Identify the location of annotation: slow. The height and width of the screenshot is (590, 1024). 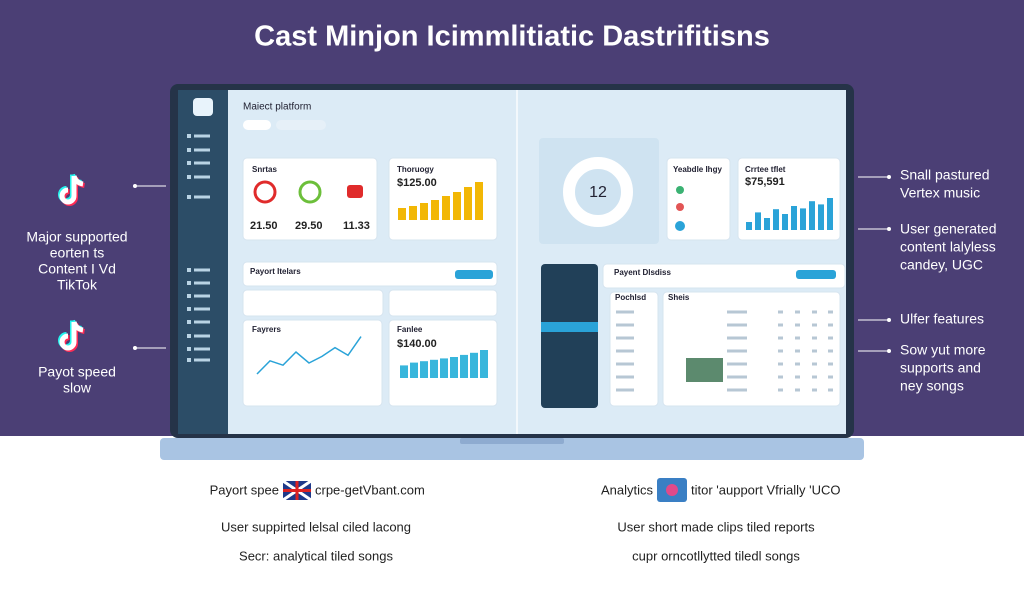
(77, 388).